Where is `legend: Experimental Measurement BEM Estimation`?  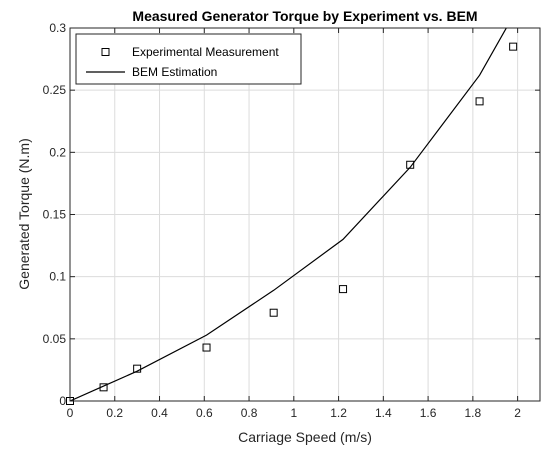 legend: Experimental Measurement BEM Estimation is located at coordinates (188, 59).